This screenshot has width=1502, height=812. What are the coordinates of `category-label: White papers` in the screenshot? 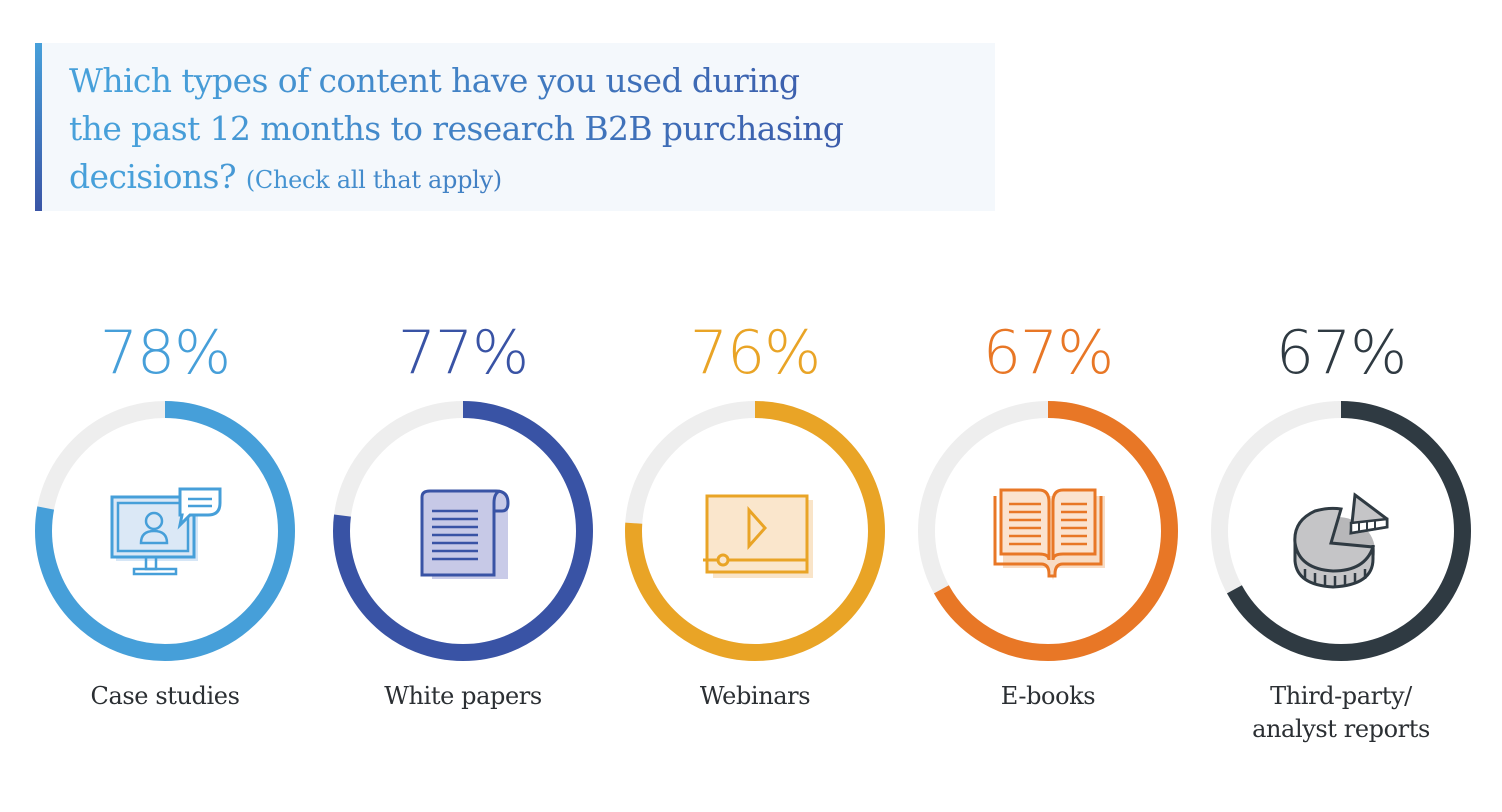 It's located at (463, 696).